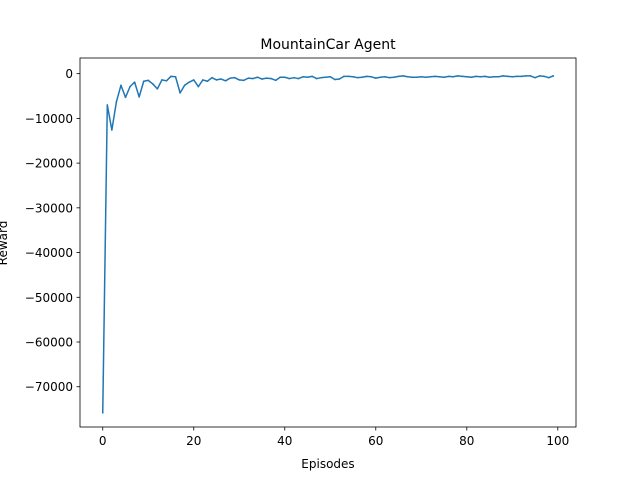 The height and width of the screenshot is (480, 640). I want to click on x-axis: 0 20 40 60 80 100, so click(334, 437).